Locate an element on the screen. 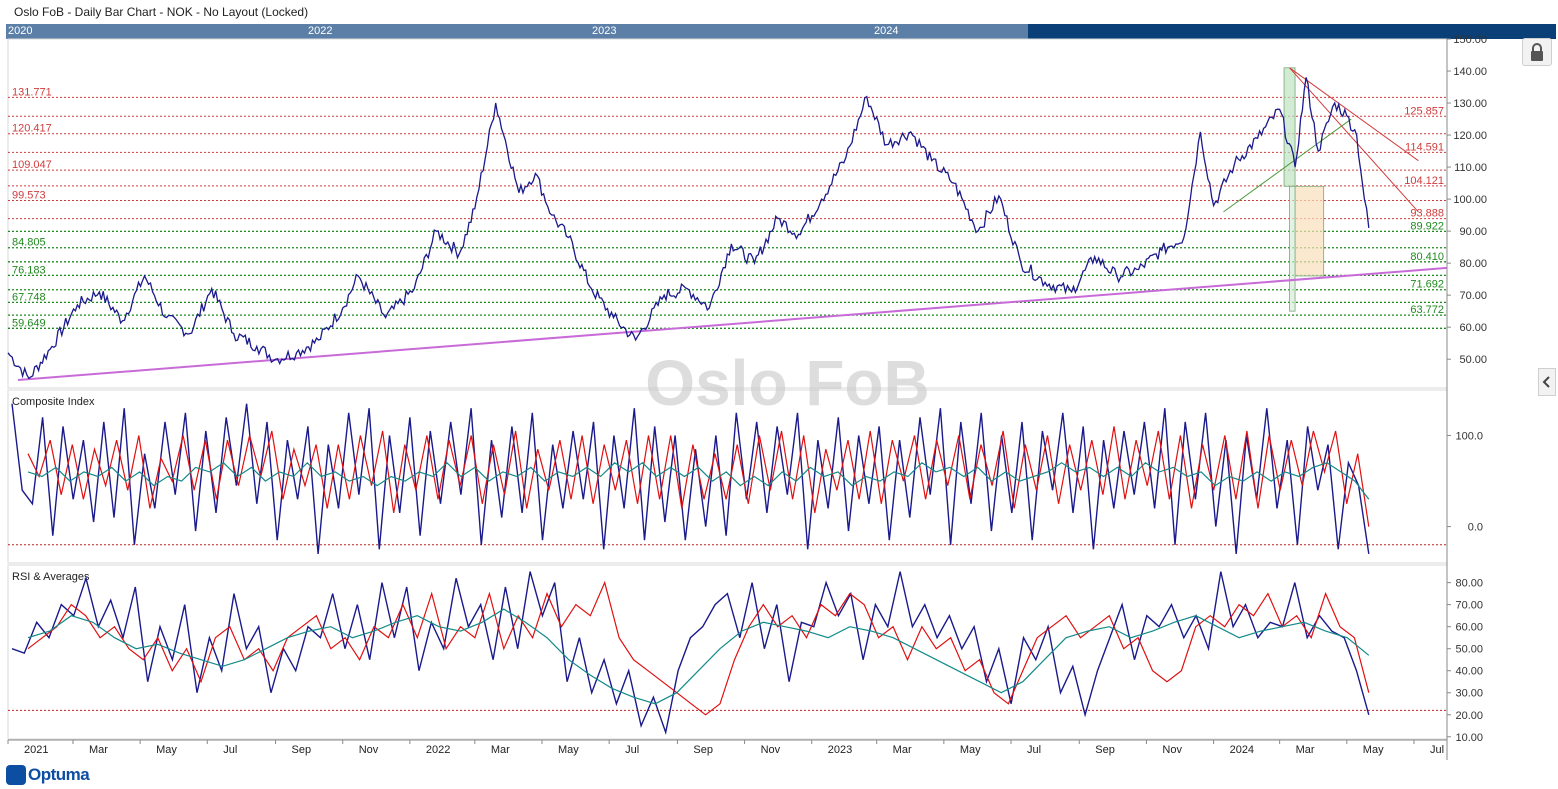  resistance-level-label: 109.047 is located at coordinates (32, 165).